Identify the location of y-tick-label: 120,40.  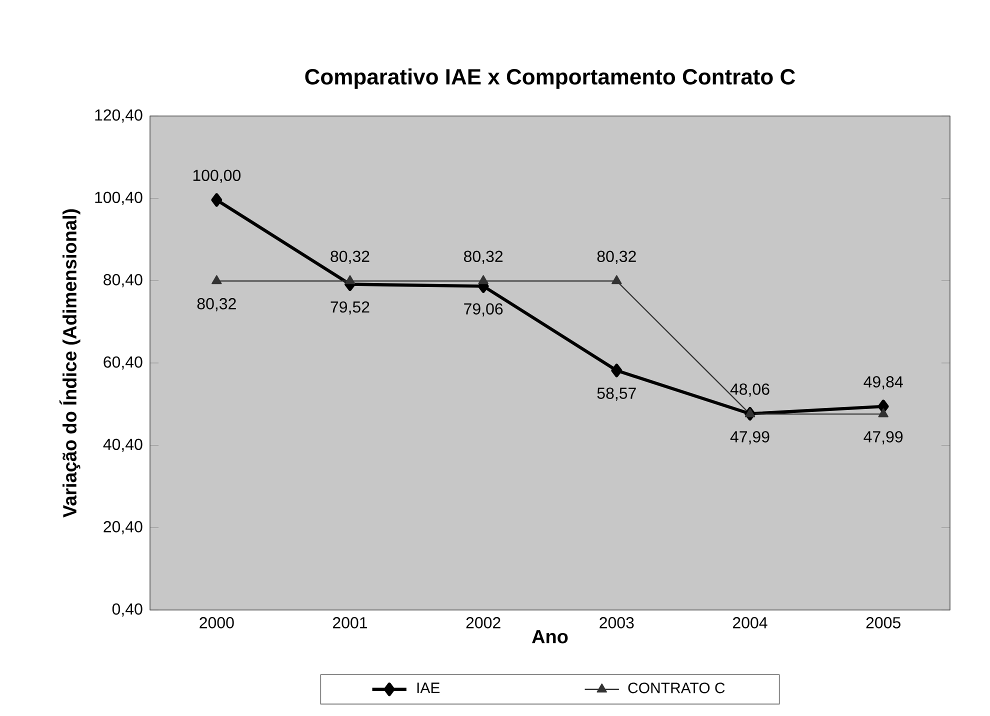
(118, 116).